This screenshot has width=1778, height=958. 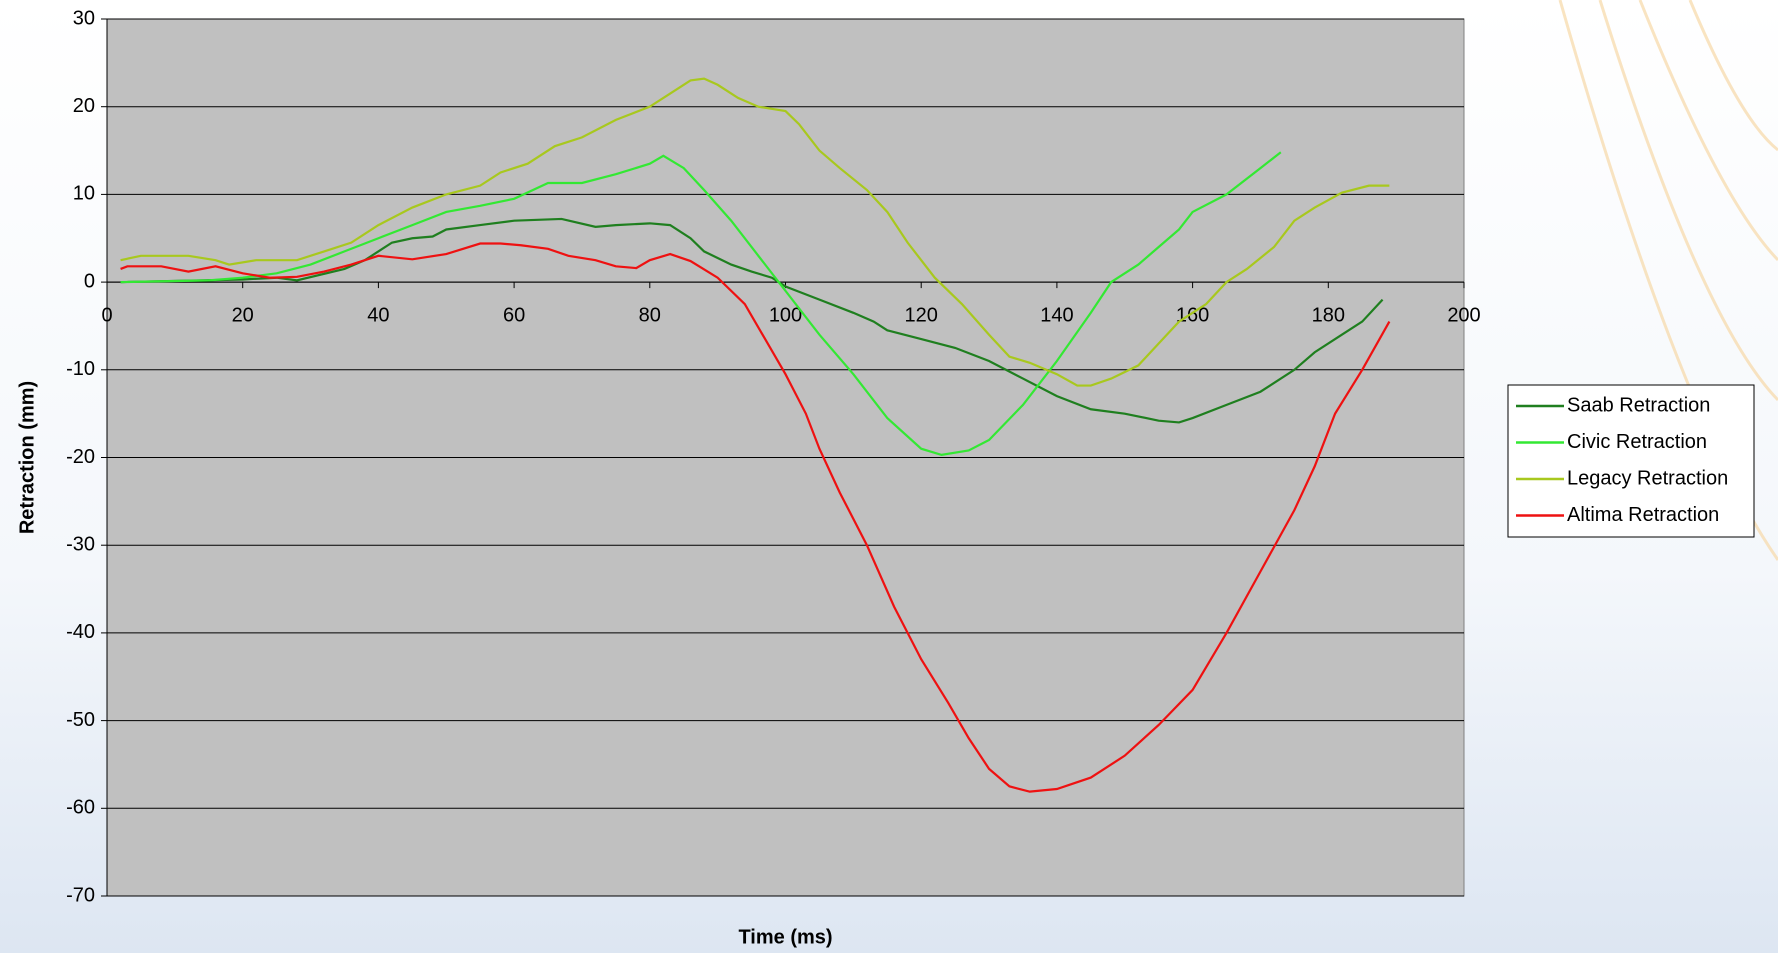 I want to click on legend-label: Civic Retraction, so click(x=1637, y=442).